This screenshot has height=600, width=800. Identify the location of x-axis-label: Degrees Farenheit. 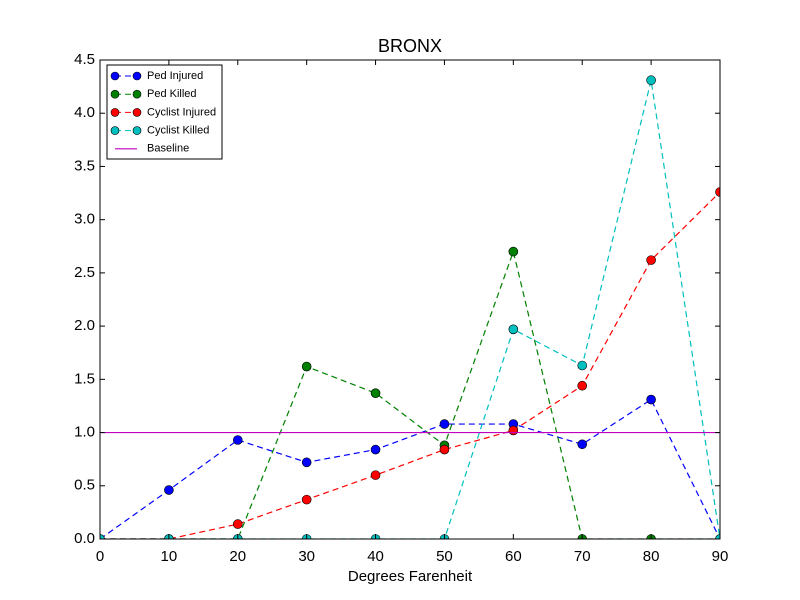
(410, 576).